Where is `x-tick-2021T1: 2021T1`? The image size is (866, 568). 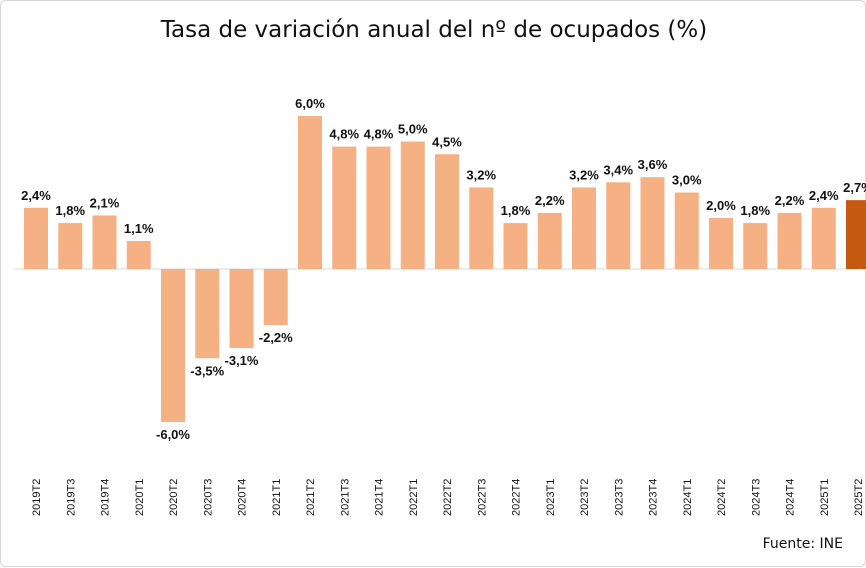
x-tick-2021T1: 2021T1 is located at coordinates (277, 497).